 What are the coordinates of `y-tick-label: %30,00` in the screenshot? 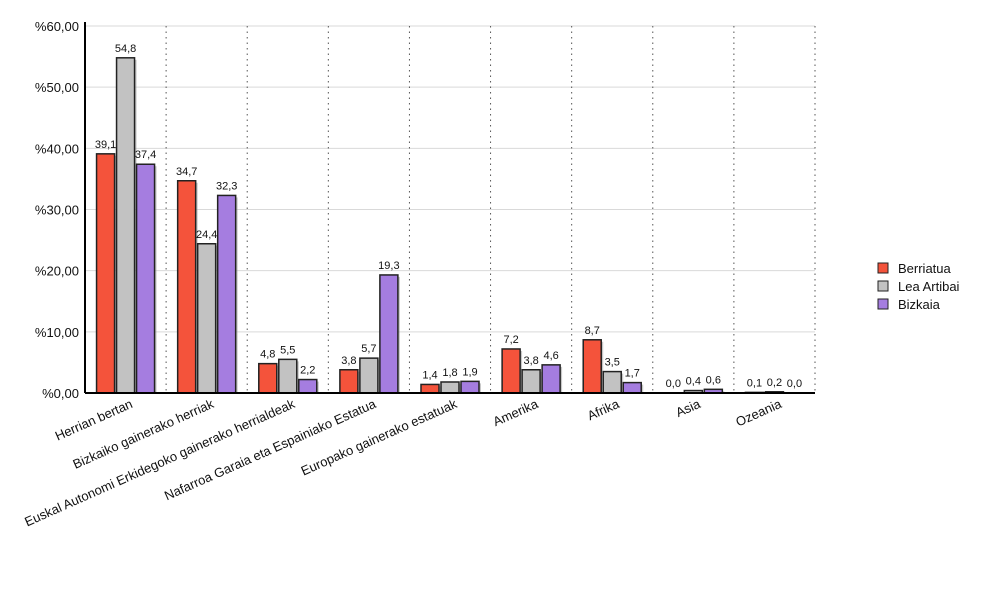 It's located at (57, 210).